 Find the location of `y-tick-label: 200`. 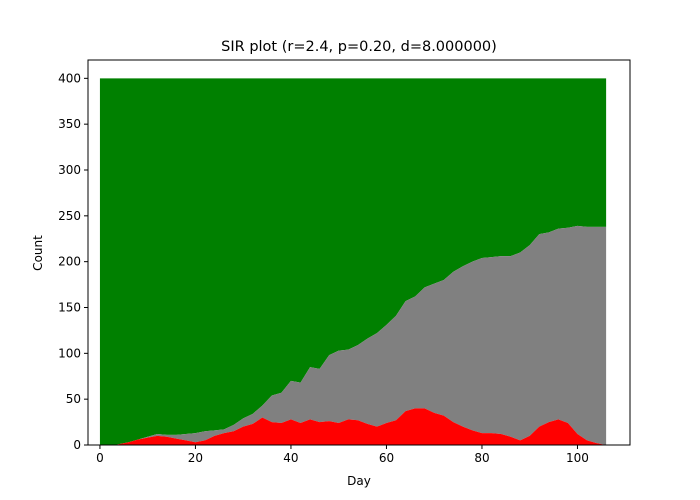

y-tick-label: 200 is located at coordinates (69, 262).